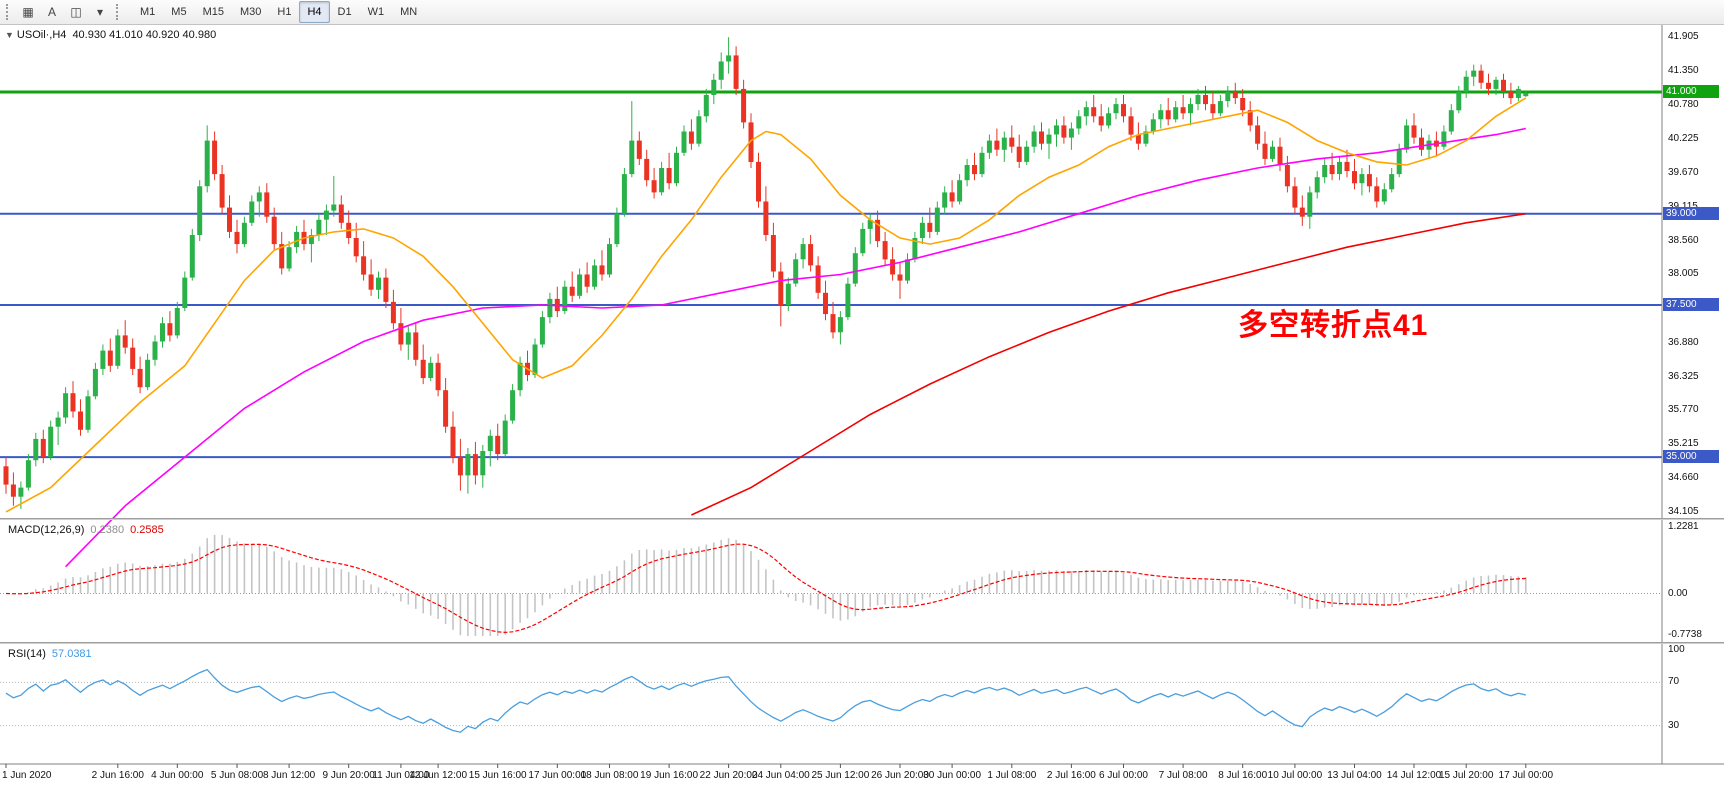 Image resolution: width=1724 pixels, height=793 pixels. I want to click on timeframe-m15-button: M15, so click(213, 12).